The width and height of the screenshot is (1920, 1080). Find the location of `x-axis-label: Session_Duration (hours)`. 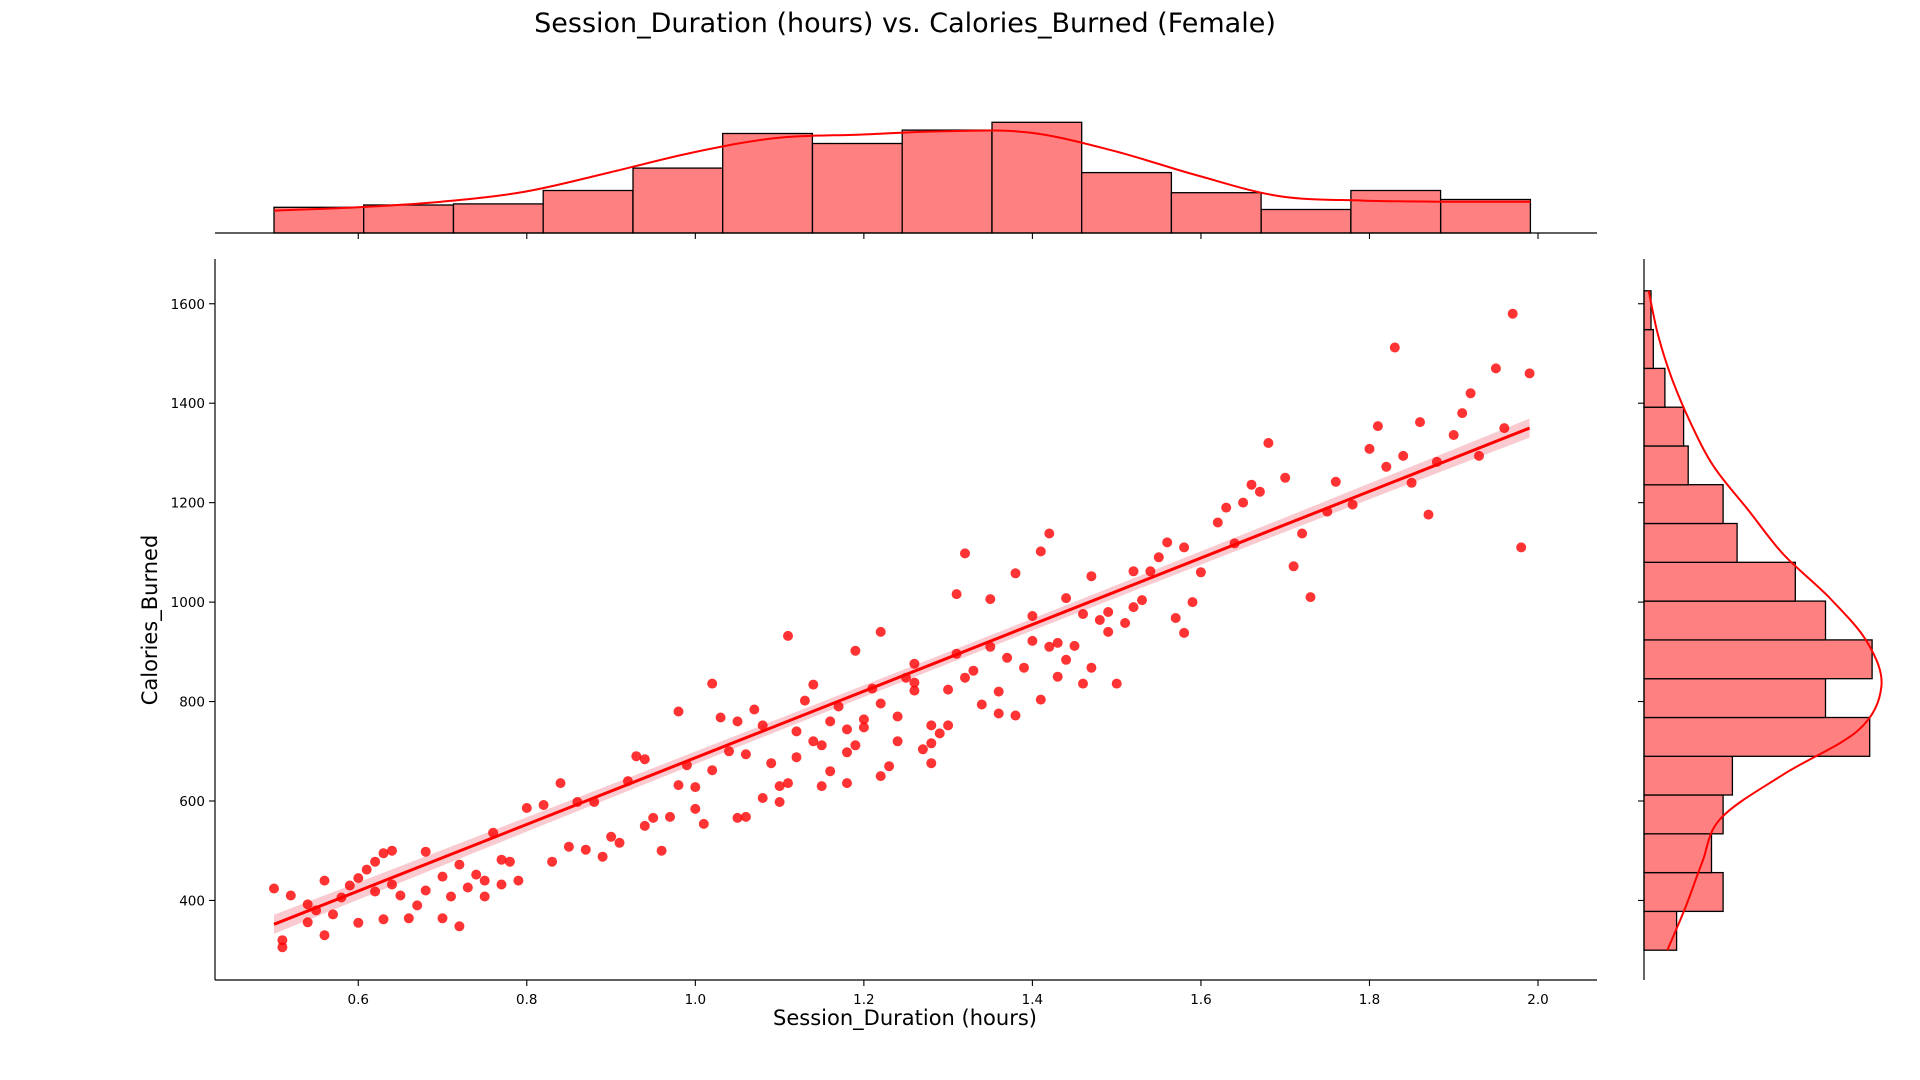

x-axis-label: Session_Duration (hours) is located at coordinates (905, 1018).